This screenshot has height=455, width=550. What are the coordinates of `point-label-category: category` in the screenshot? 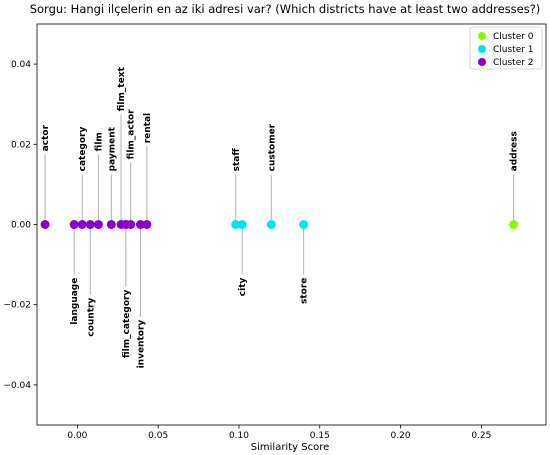 It's located at (83, 148).